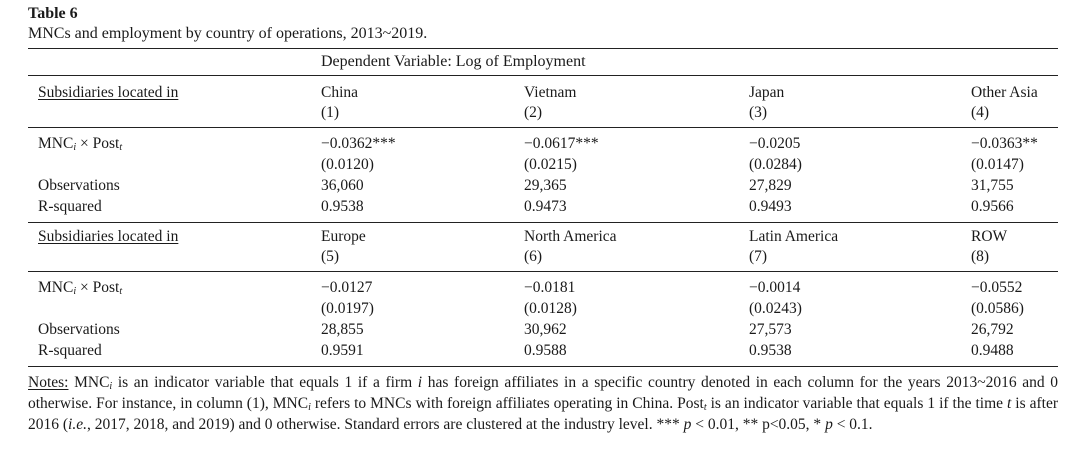 The image size is (1080, 462). What do you see at coordinates (550, 92) in the screenshot?
I see `column-header-name: Vietnam` at bounding box center [550, 92].